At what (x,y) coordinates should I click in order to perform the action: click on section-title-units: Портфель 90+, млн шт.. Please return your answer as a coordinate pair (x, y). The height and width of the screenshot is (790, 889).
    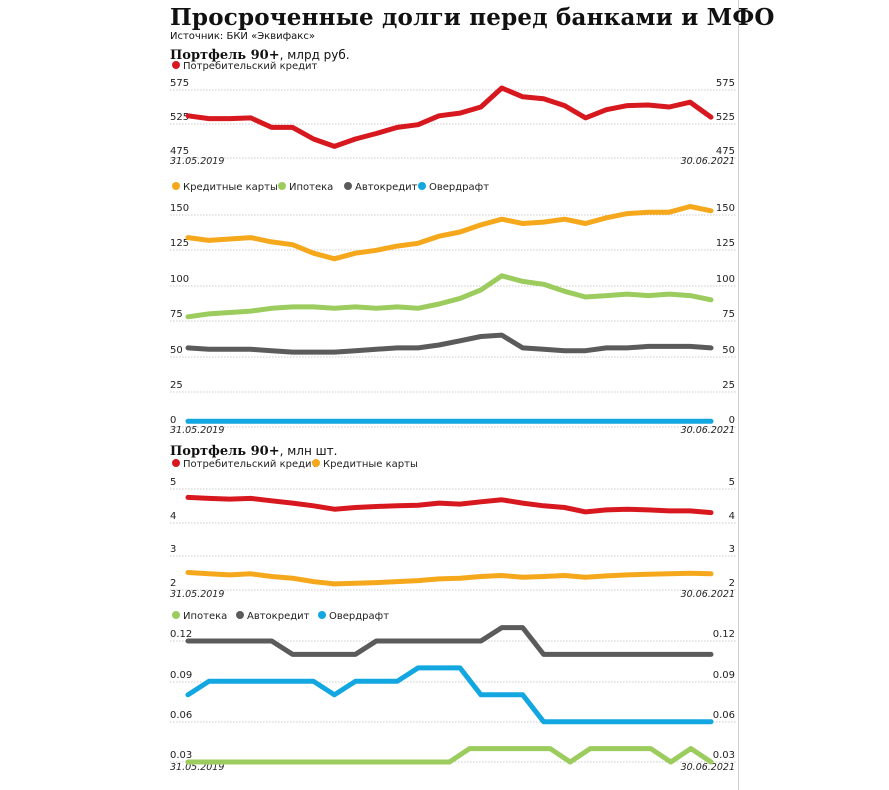
    Looking at the image, I should click on (253, 451).